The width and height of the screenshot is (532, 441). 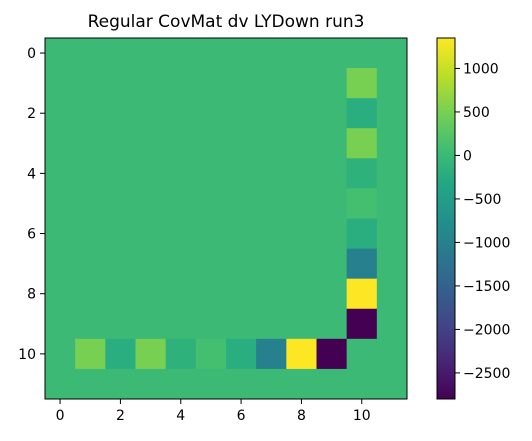 I want to click on colorbar-tick-label: 0, so click(x=467, y=156).